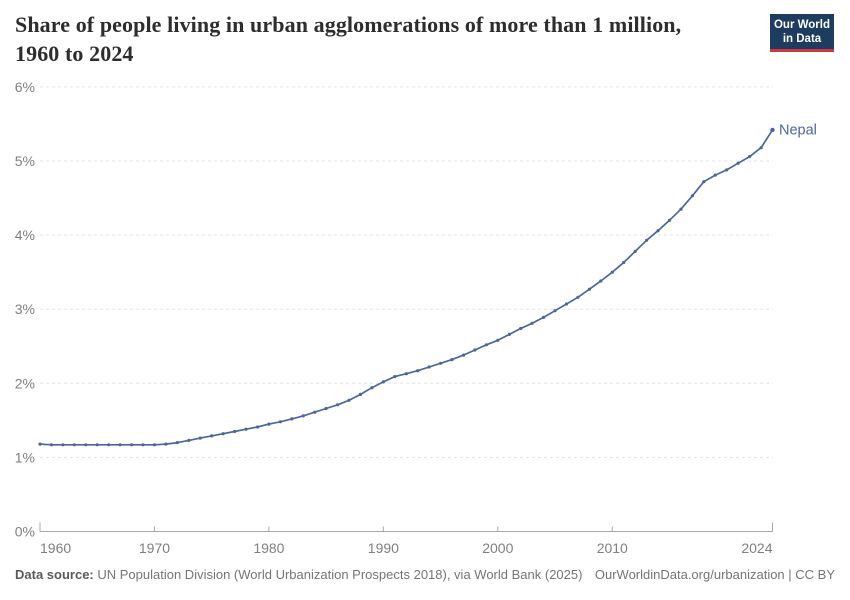  What do you see at coordinates (383, 548) in the screenshot?
I see `x-tick-label: 1990` at bounding box center [383, 548].